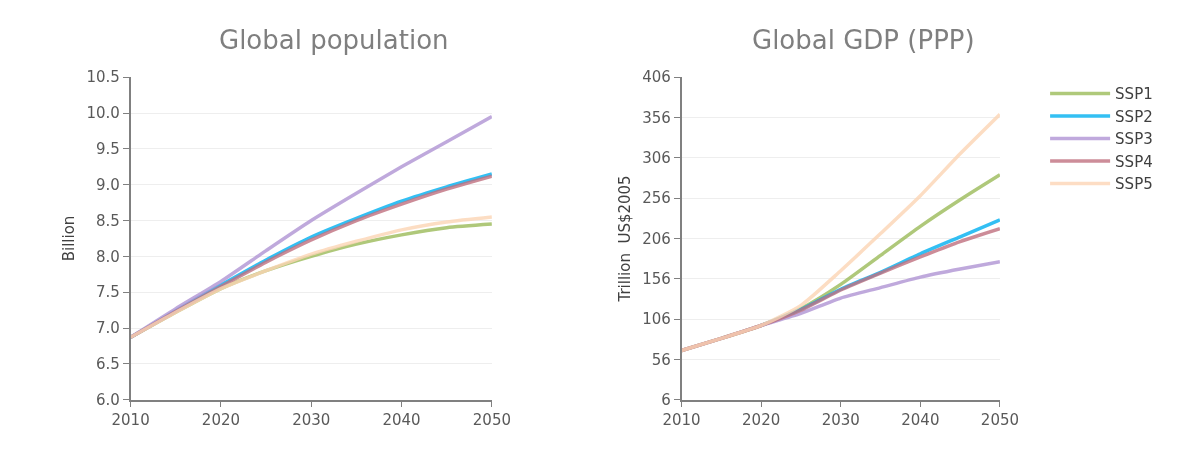 The height and width of the screenshot is (454, 1187). I want to click on y-tick-label: 8.5, so click(108, 220).